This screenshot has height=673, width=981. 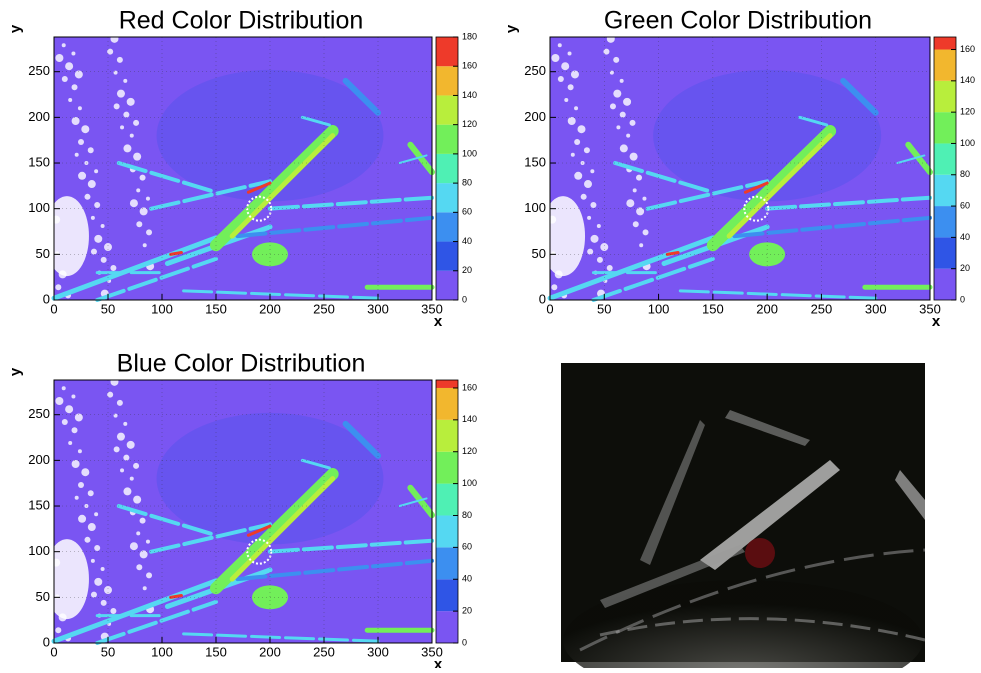 I want to click on dark-region, so click(x=767, y=135).